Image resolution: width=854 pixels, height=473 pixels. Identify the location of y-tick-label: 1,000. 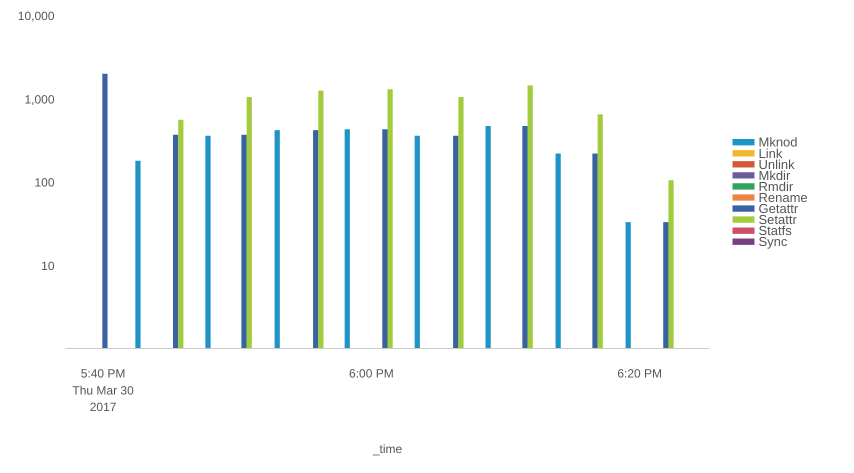
(39, 99).